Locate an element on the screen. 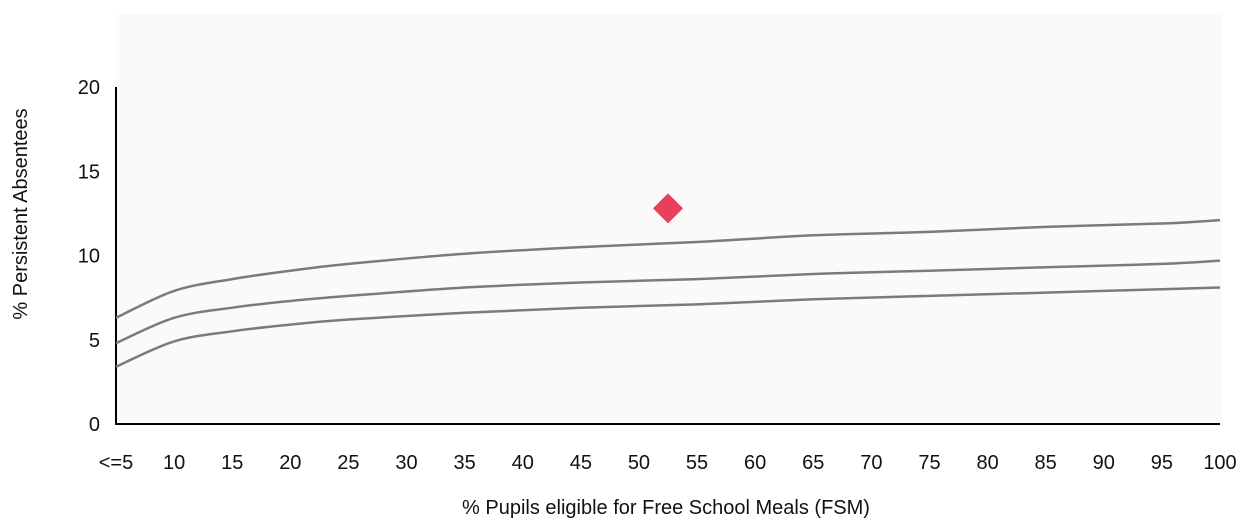 The image size is (1249, 523). y-tick-labels: 0 5 10 15 20 is located at coordinates (89, 256).